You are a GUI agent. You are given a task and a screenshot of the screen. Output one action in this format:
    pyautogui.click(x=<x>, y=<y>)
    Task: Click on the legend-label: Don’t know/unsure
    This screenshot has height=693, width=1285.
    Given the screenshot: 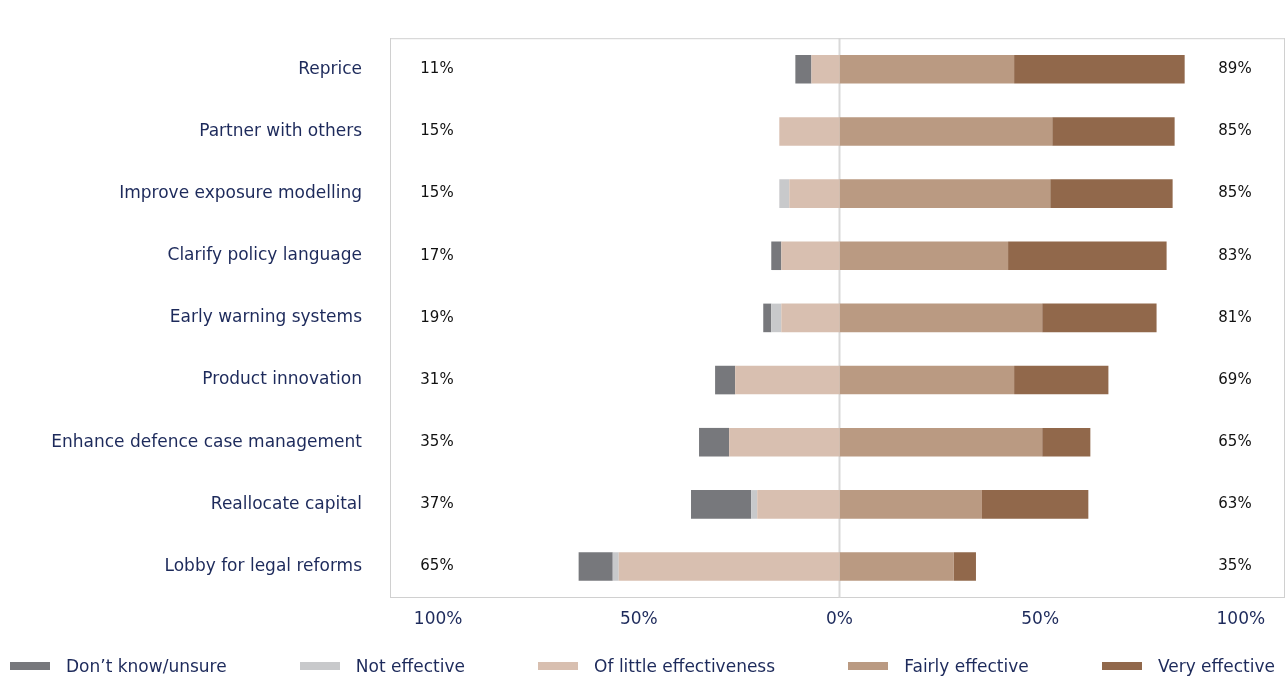 What is the action you would take?
    pyautogui.click(x=146, y=666)
    